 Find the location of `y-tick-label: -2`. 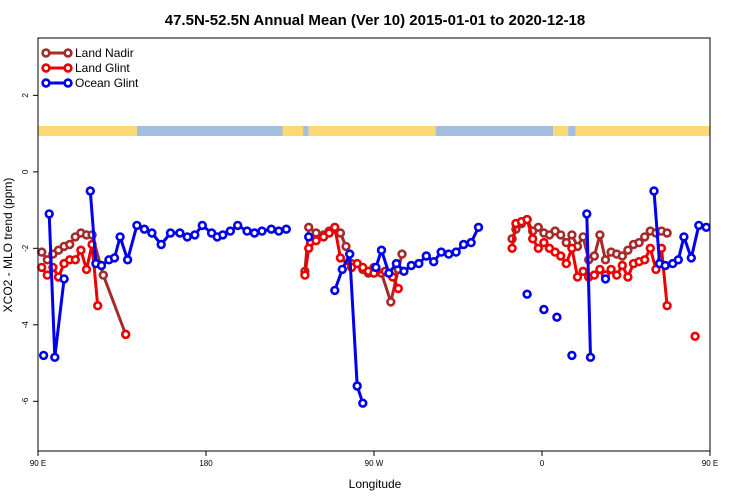

y-tick-label: -2 is located at coordinates (25, 248).